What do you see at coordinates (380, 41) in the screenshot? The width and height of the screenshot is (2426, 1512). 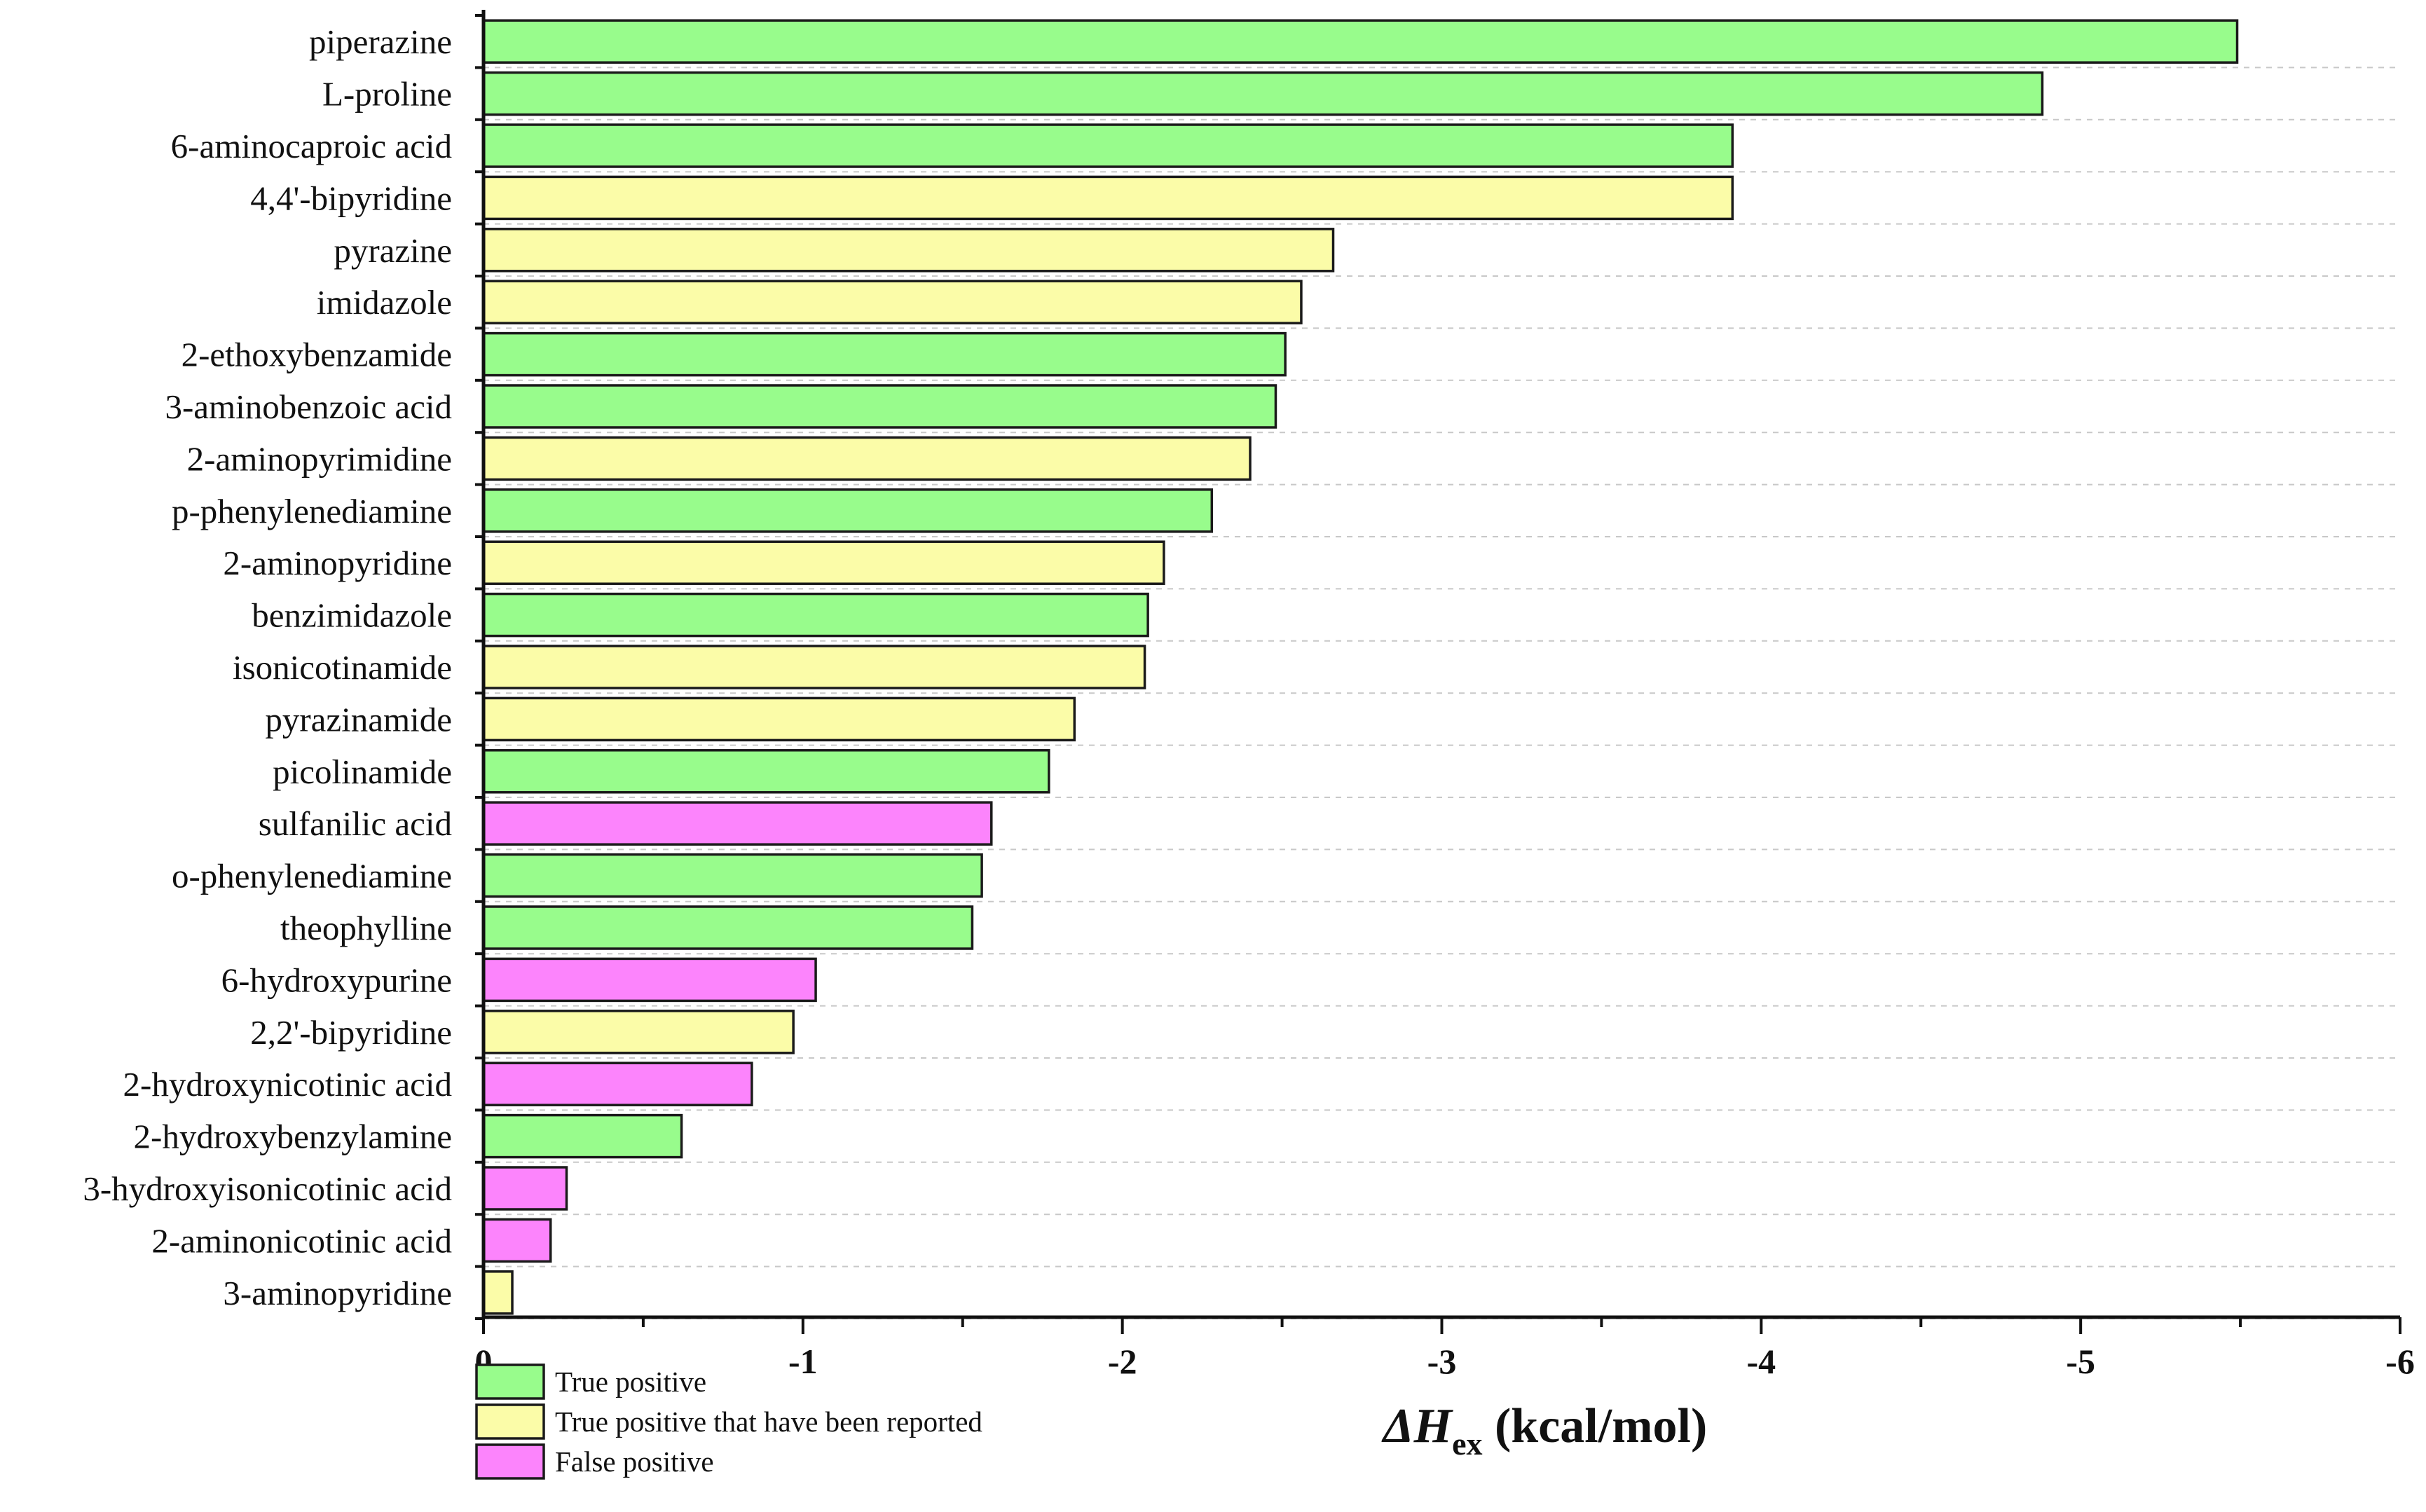 I see `category-label: piperazine` at bounding box center [380, 41].